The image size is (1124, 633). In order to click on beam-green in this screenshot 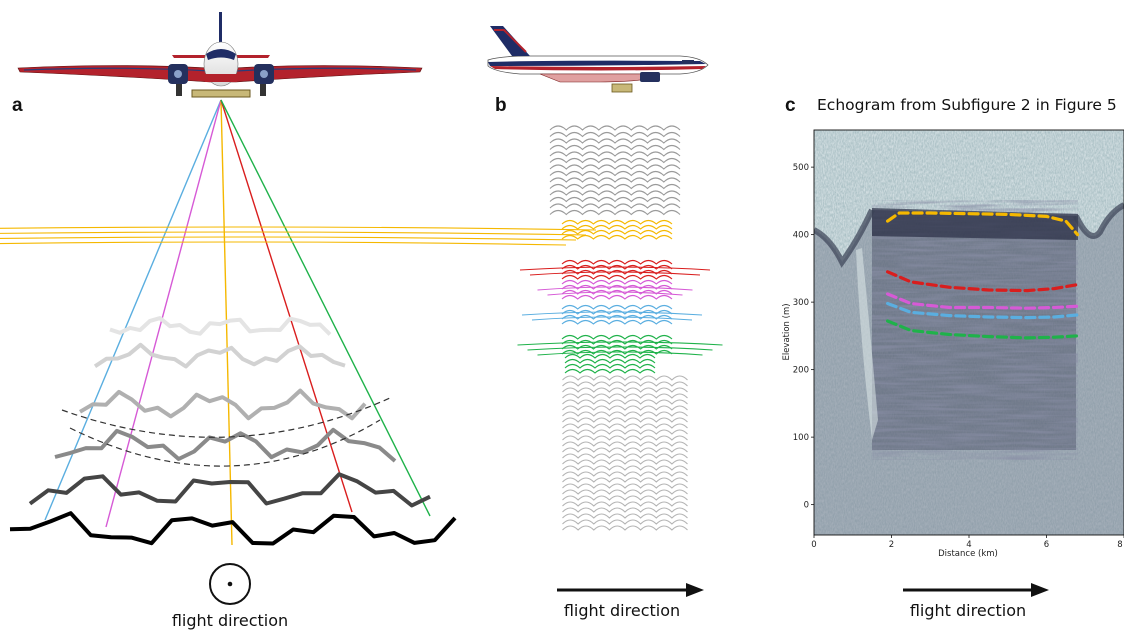, I will do `click(325, 308)`.